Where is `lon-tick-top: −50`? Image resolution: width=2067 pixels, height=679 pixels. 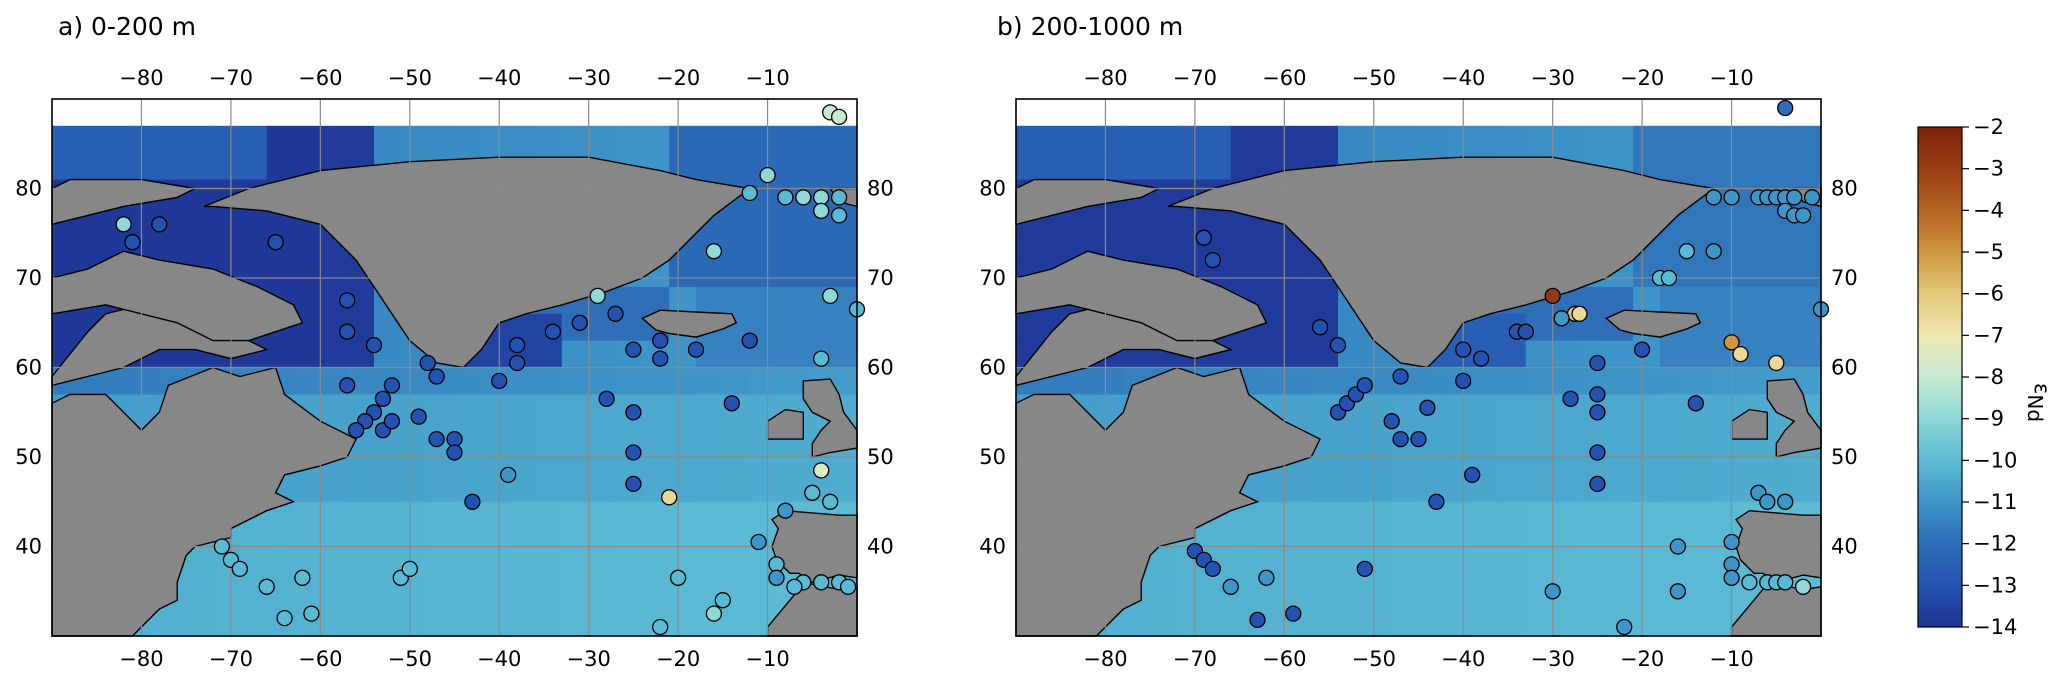
lon-tick-top: −50 is located at coordinates (410, 78).